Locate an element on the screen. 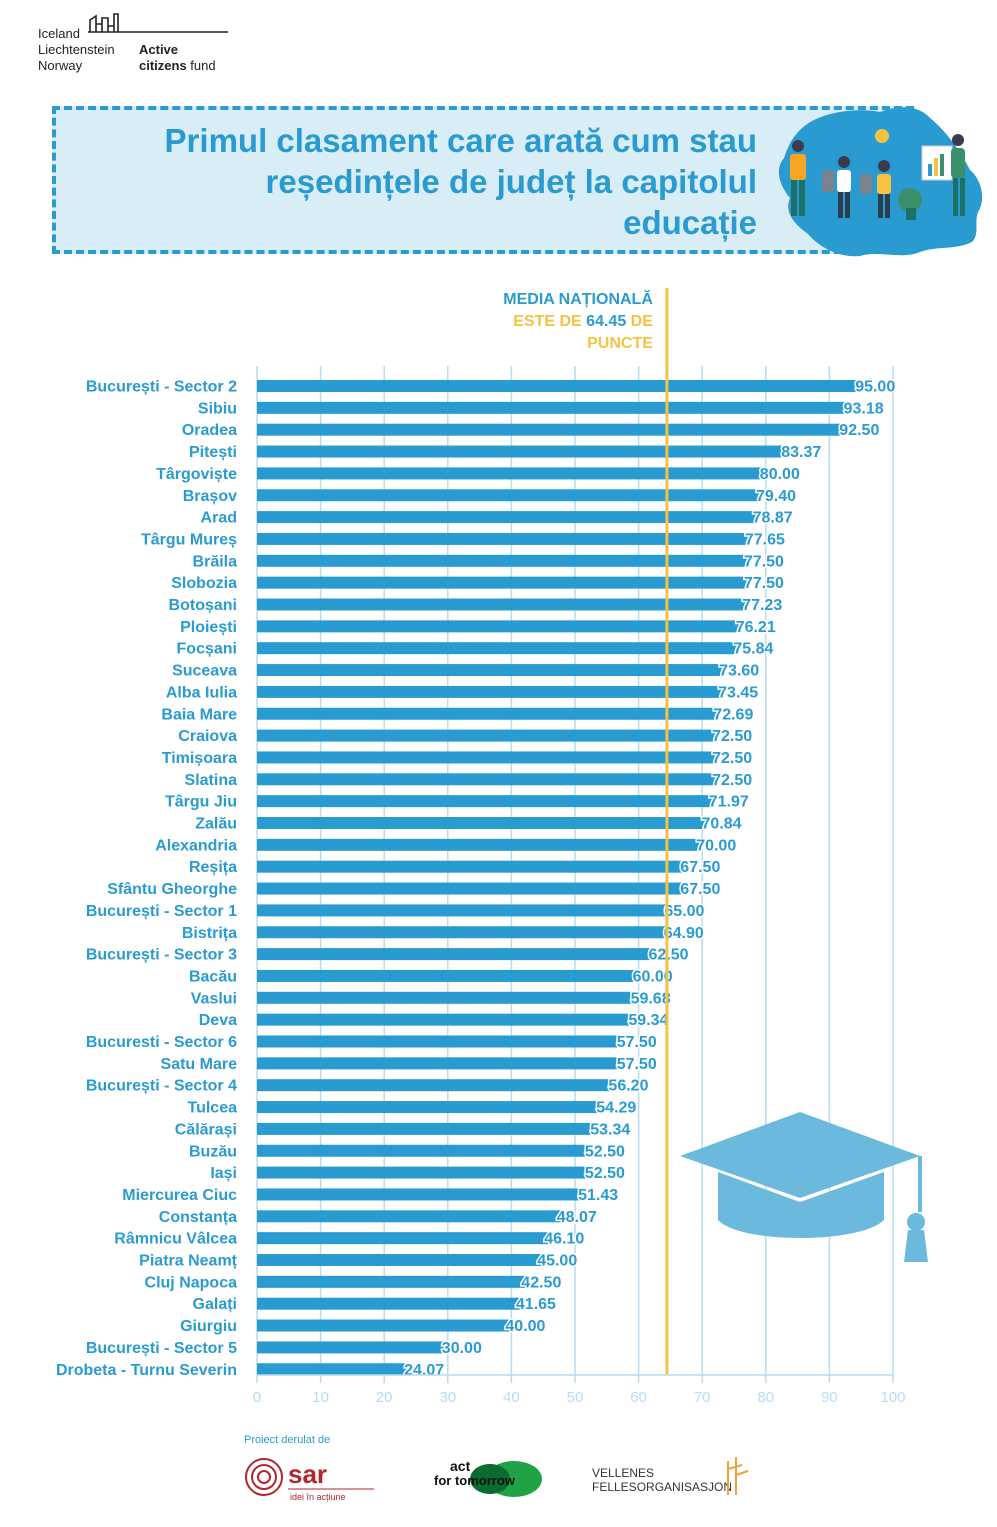 The image size is (997, 1527). category-label: Satu Mare is located at coordinates (199, 1064).